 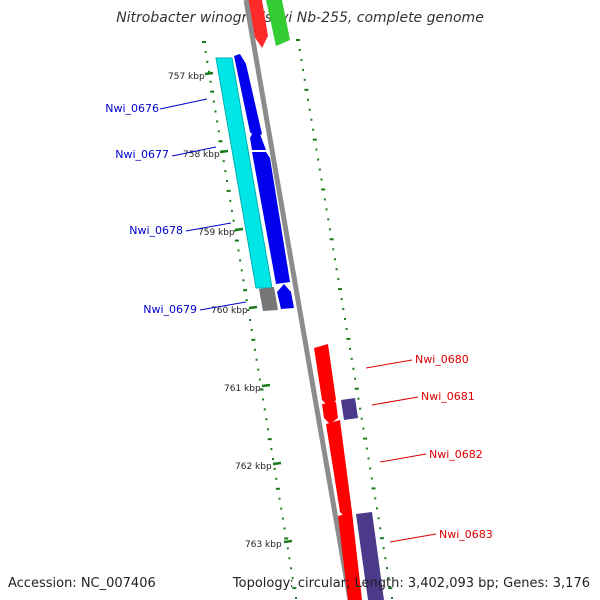 What do you see at coordinates (263, 545) in the screenshot?
I see `tick-label-763: 763 kbp` at bounding box center [263, 545].